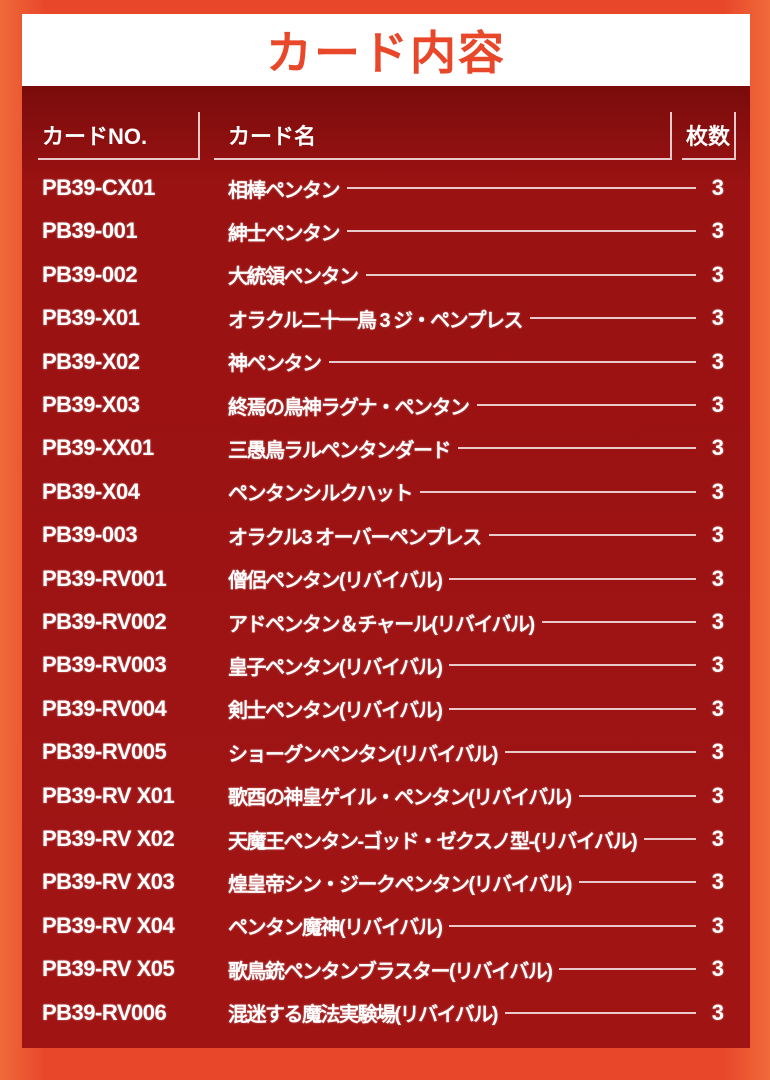 This screenshot has width=770, height=1080. Describe the element at coordinates (376, 320) in the screenshot. I see `card-name: オラクル二十一鳥 3 ジ・ペンプレス` at that location.